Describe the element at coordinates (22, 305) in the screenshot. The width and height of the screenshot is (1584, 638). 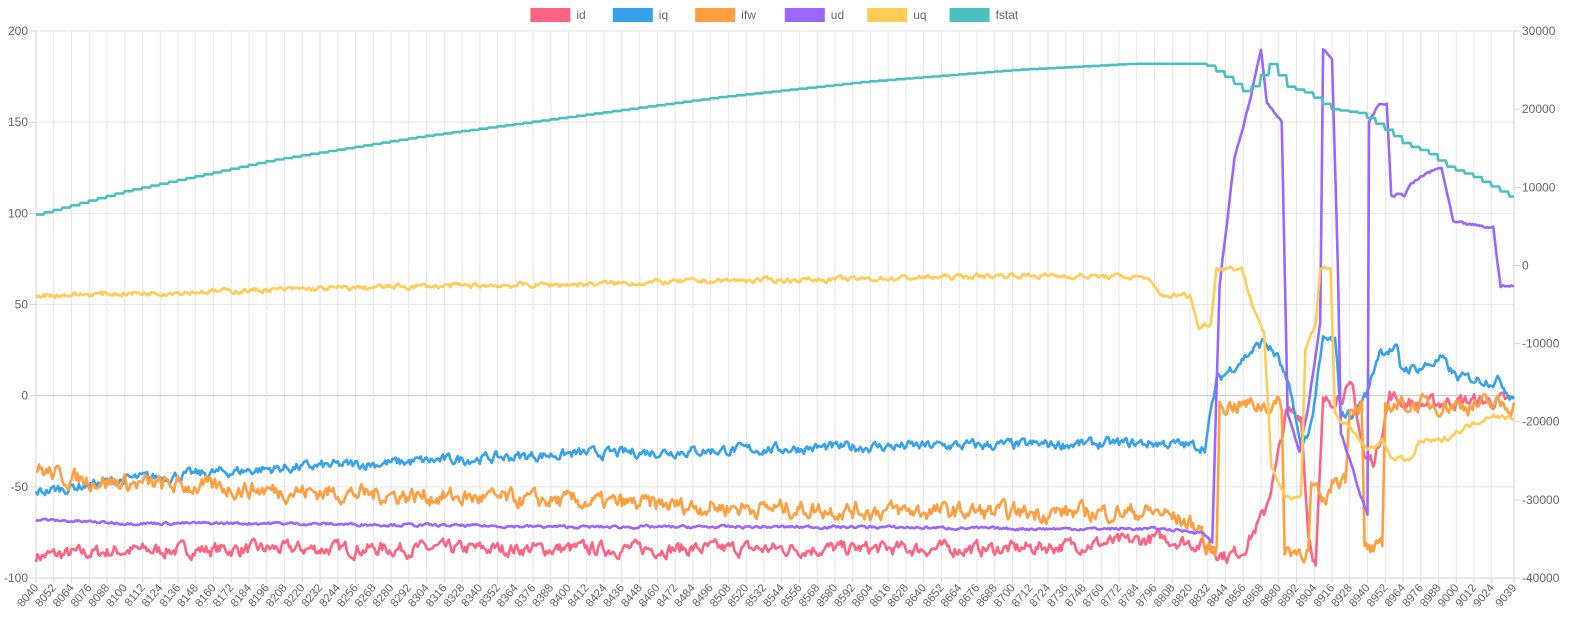
I see `y-left-tick-label: 50` at that location.